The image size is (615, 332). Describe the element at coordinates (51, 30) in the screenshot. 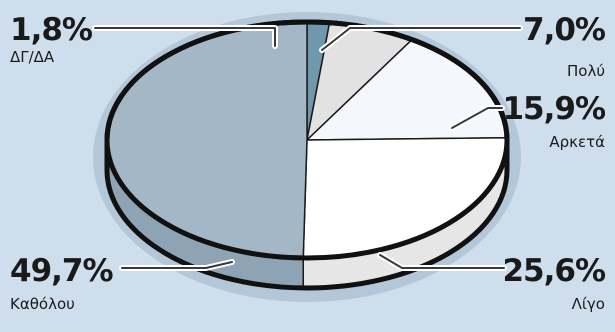

I see `value-label-dgda: 1,8%` at that location.